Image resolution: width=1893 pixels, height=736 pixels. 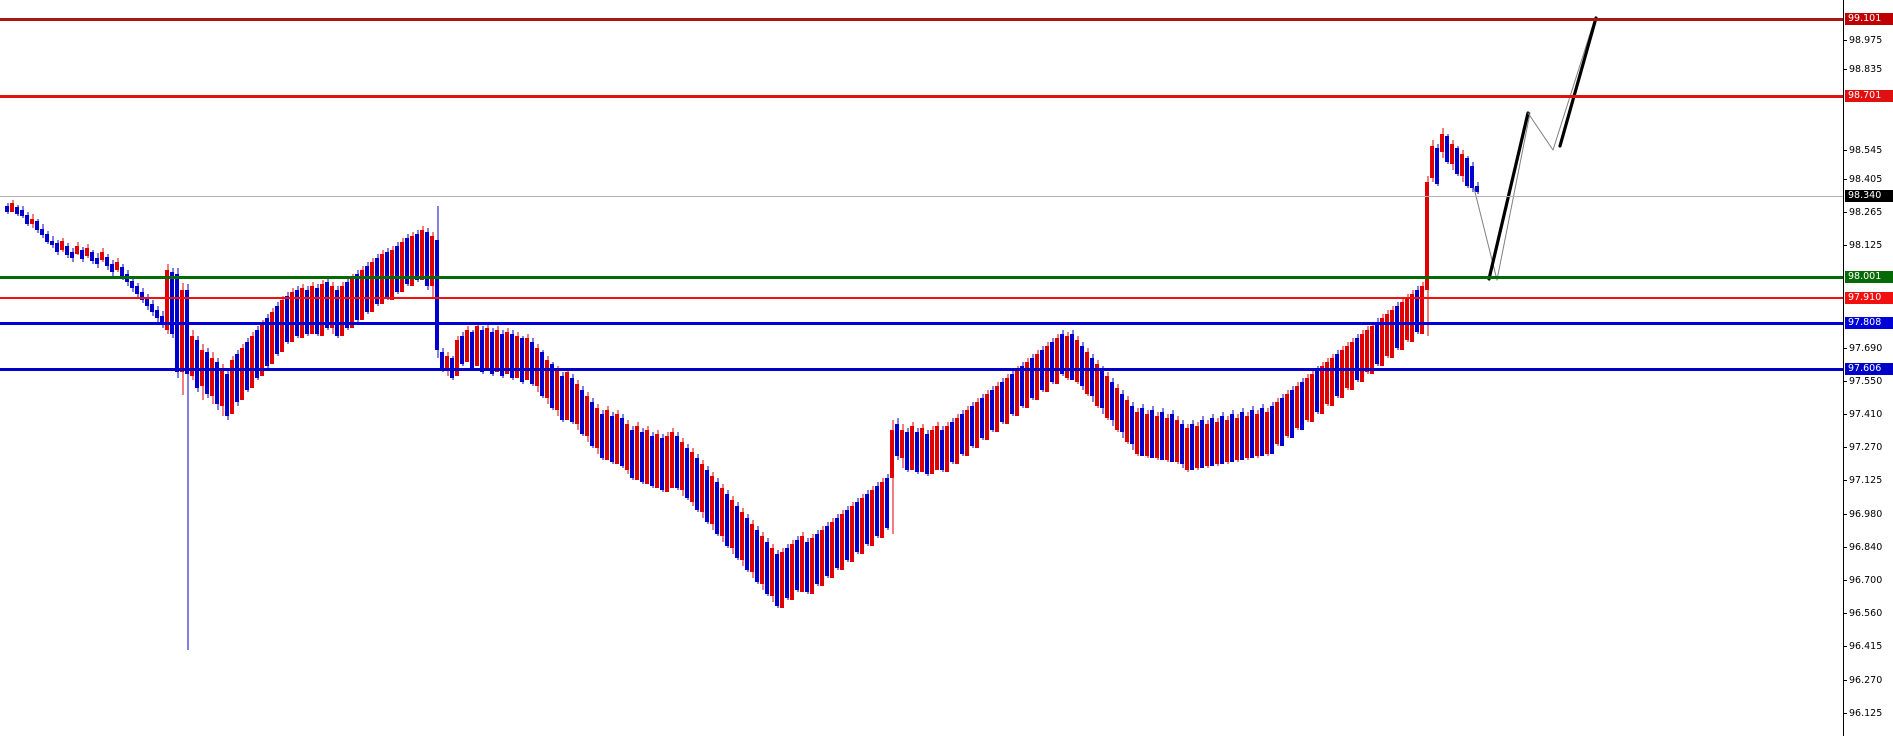 I want to click on resistance-98-701-badge: 98.701, so click(x=1869, y=96).